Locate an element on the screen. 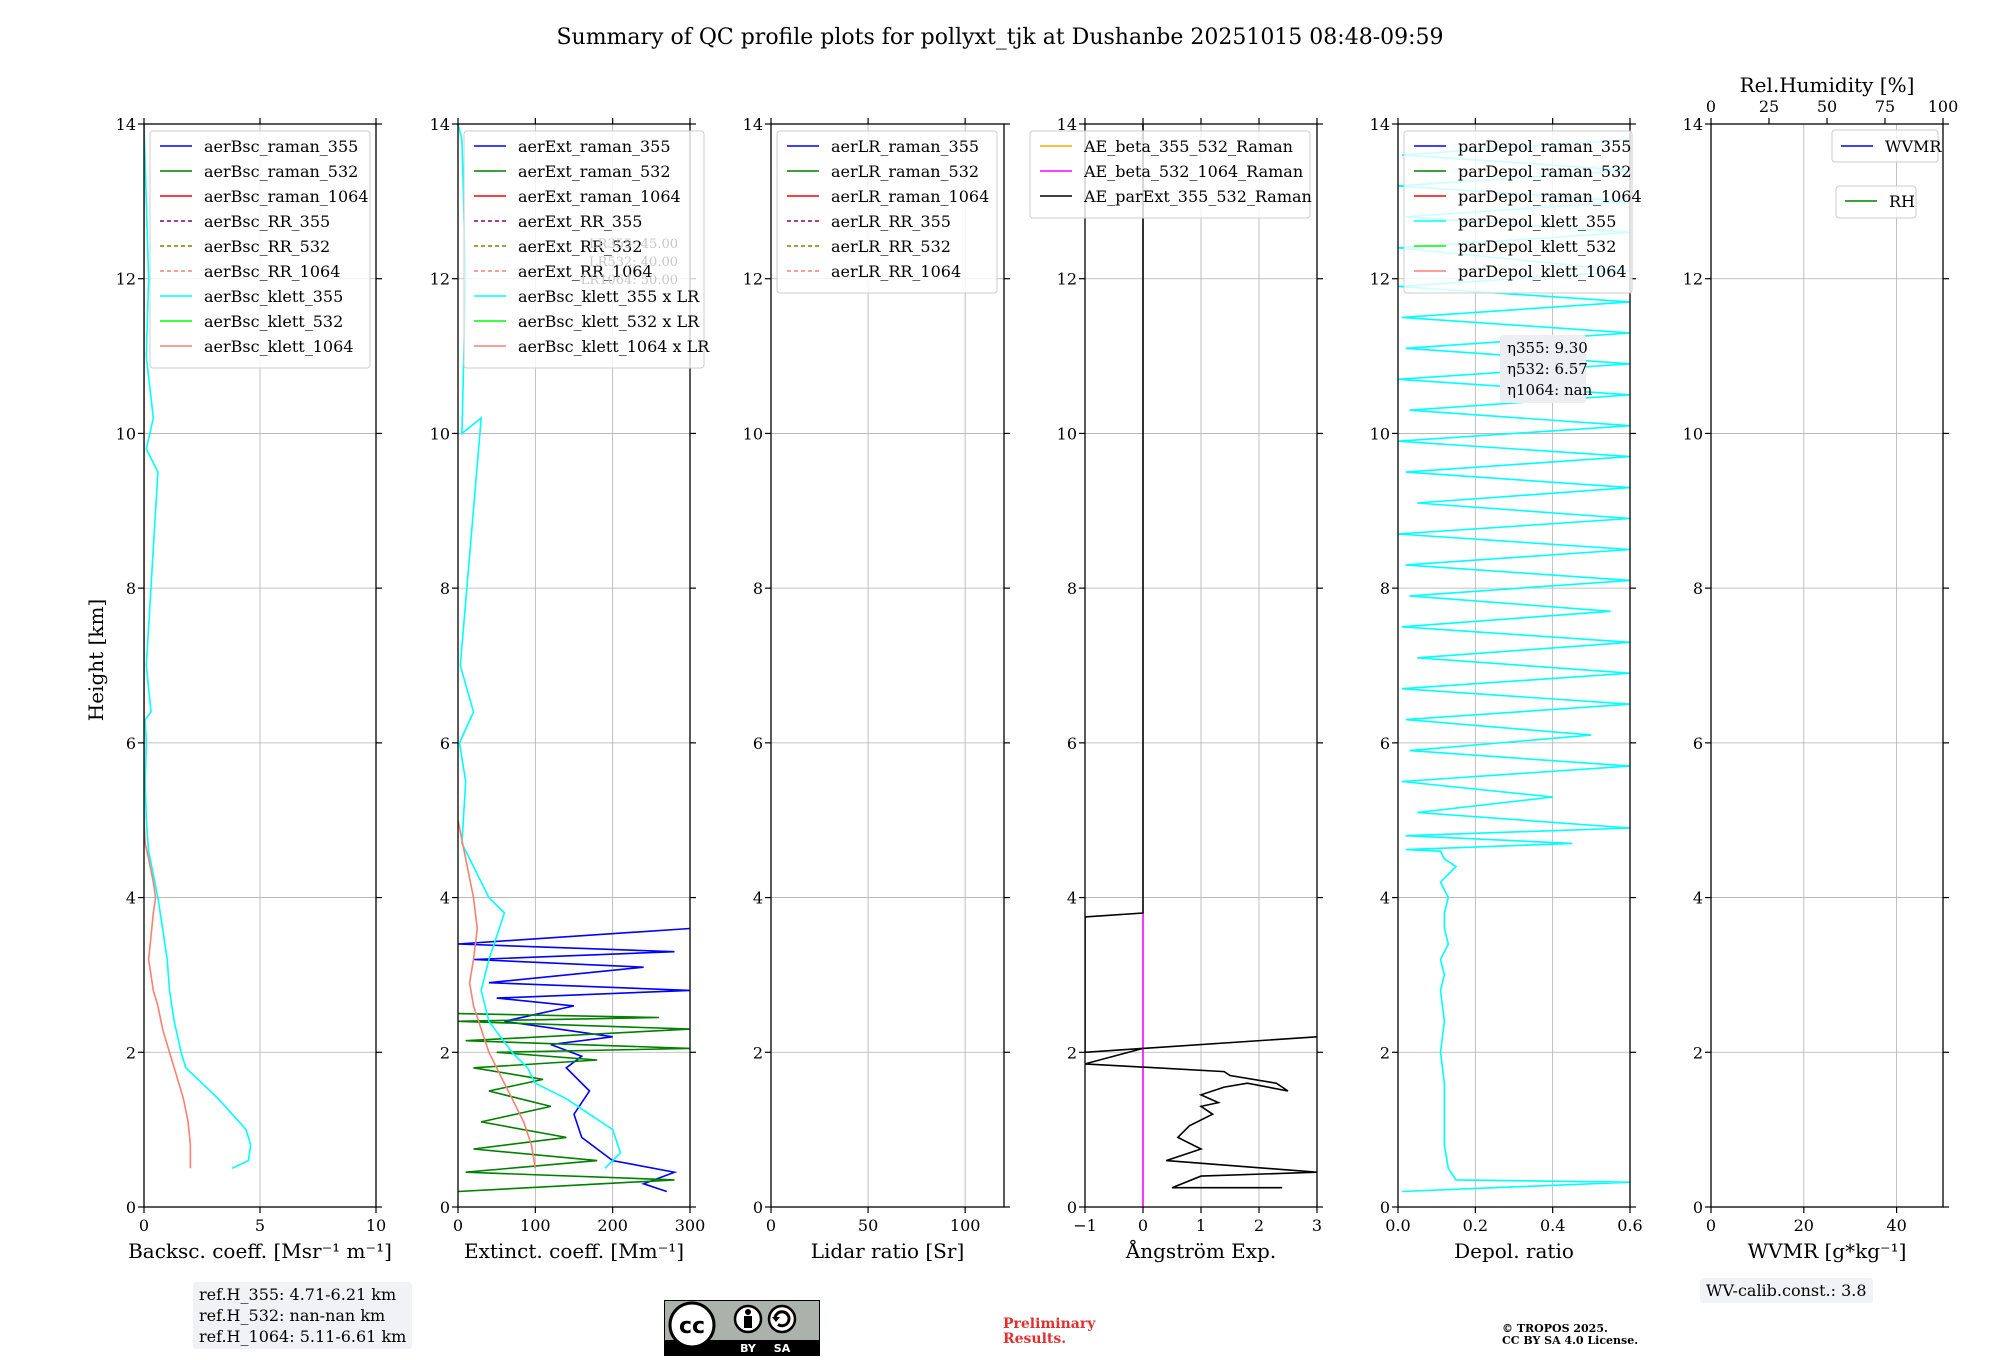 The image size is (2000, 1360). legend-label: aerBsc_klett_1064 x LR is located at coordinates (614, 346).